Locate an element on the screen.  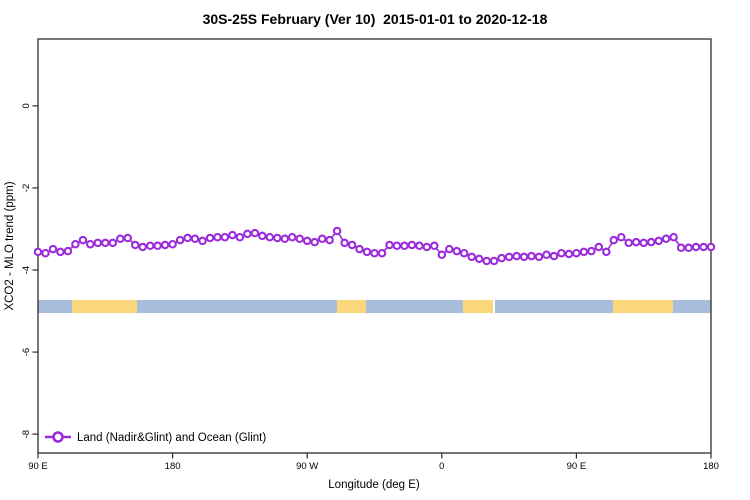
data-series is located at coordinates (374, 246).